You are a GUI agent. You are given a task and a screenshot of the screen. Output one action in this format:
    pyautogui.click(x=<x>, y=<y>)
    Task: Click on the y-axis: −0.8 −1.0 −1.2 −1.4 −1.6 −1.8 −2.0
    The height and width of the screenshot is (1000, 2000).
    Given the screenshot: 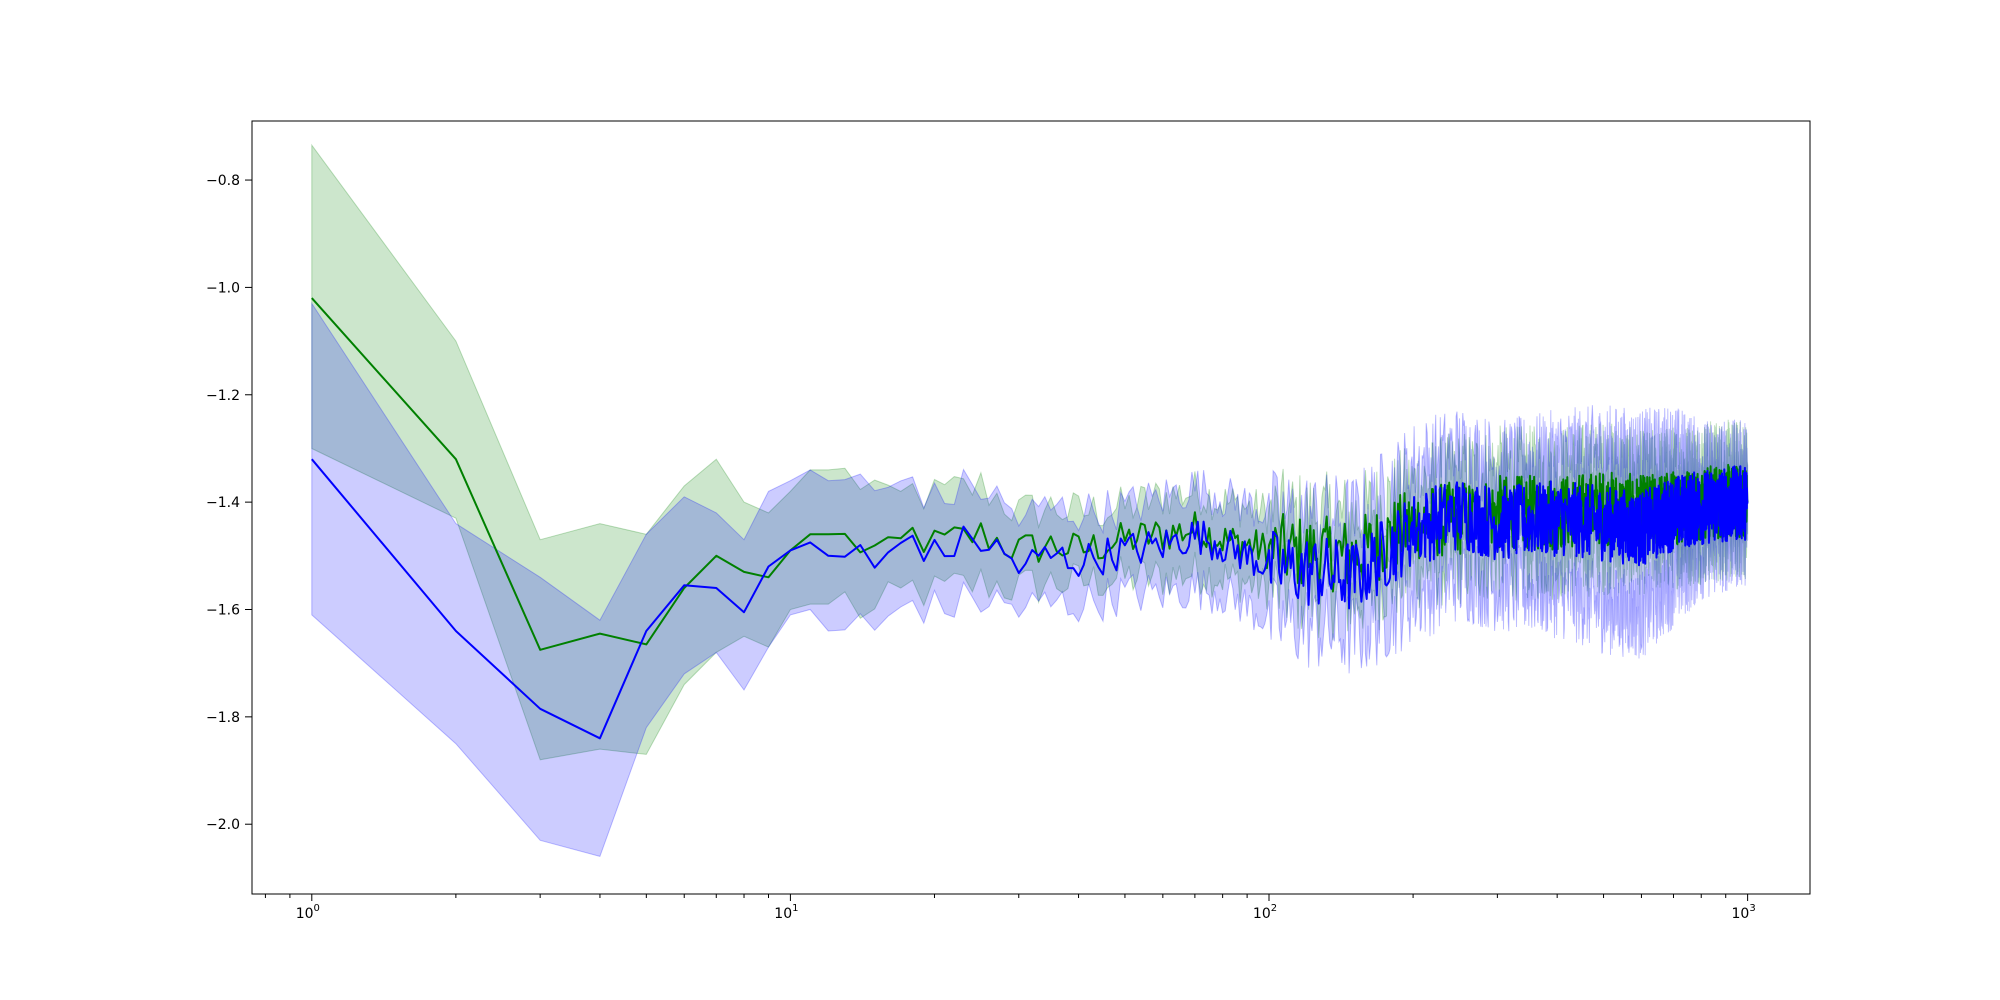 What is the action you would take?
    pyautogui.click(x=229, y=503)
    